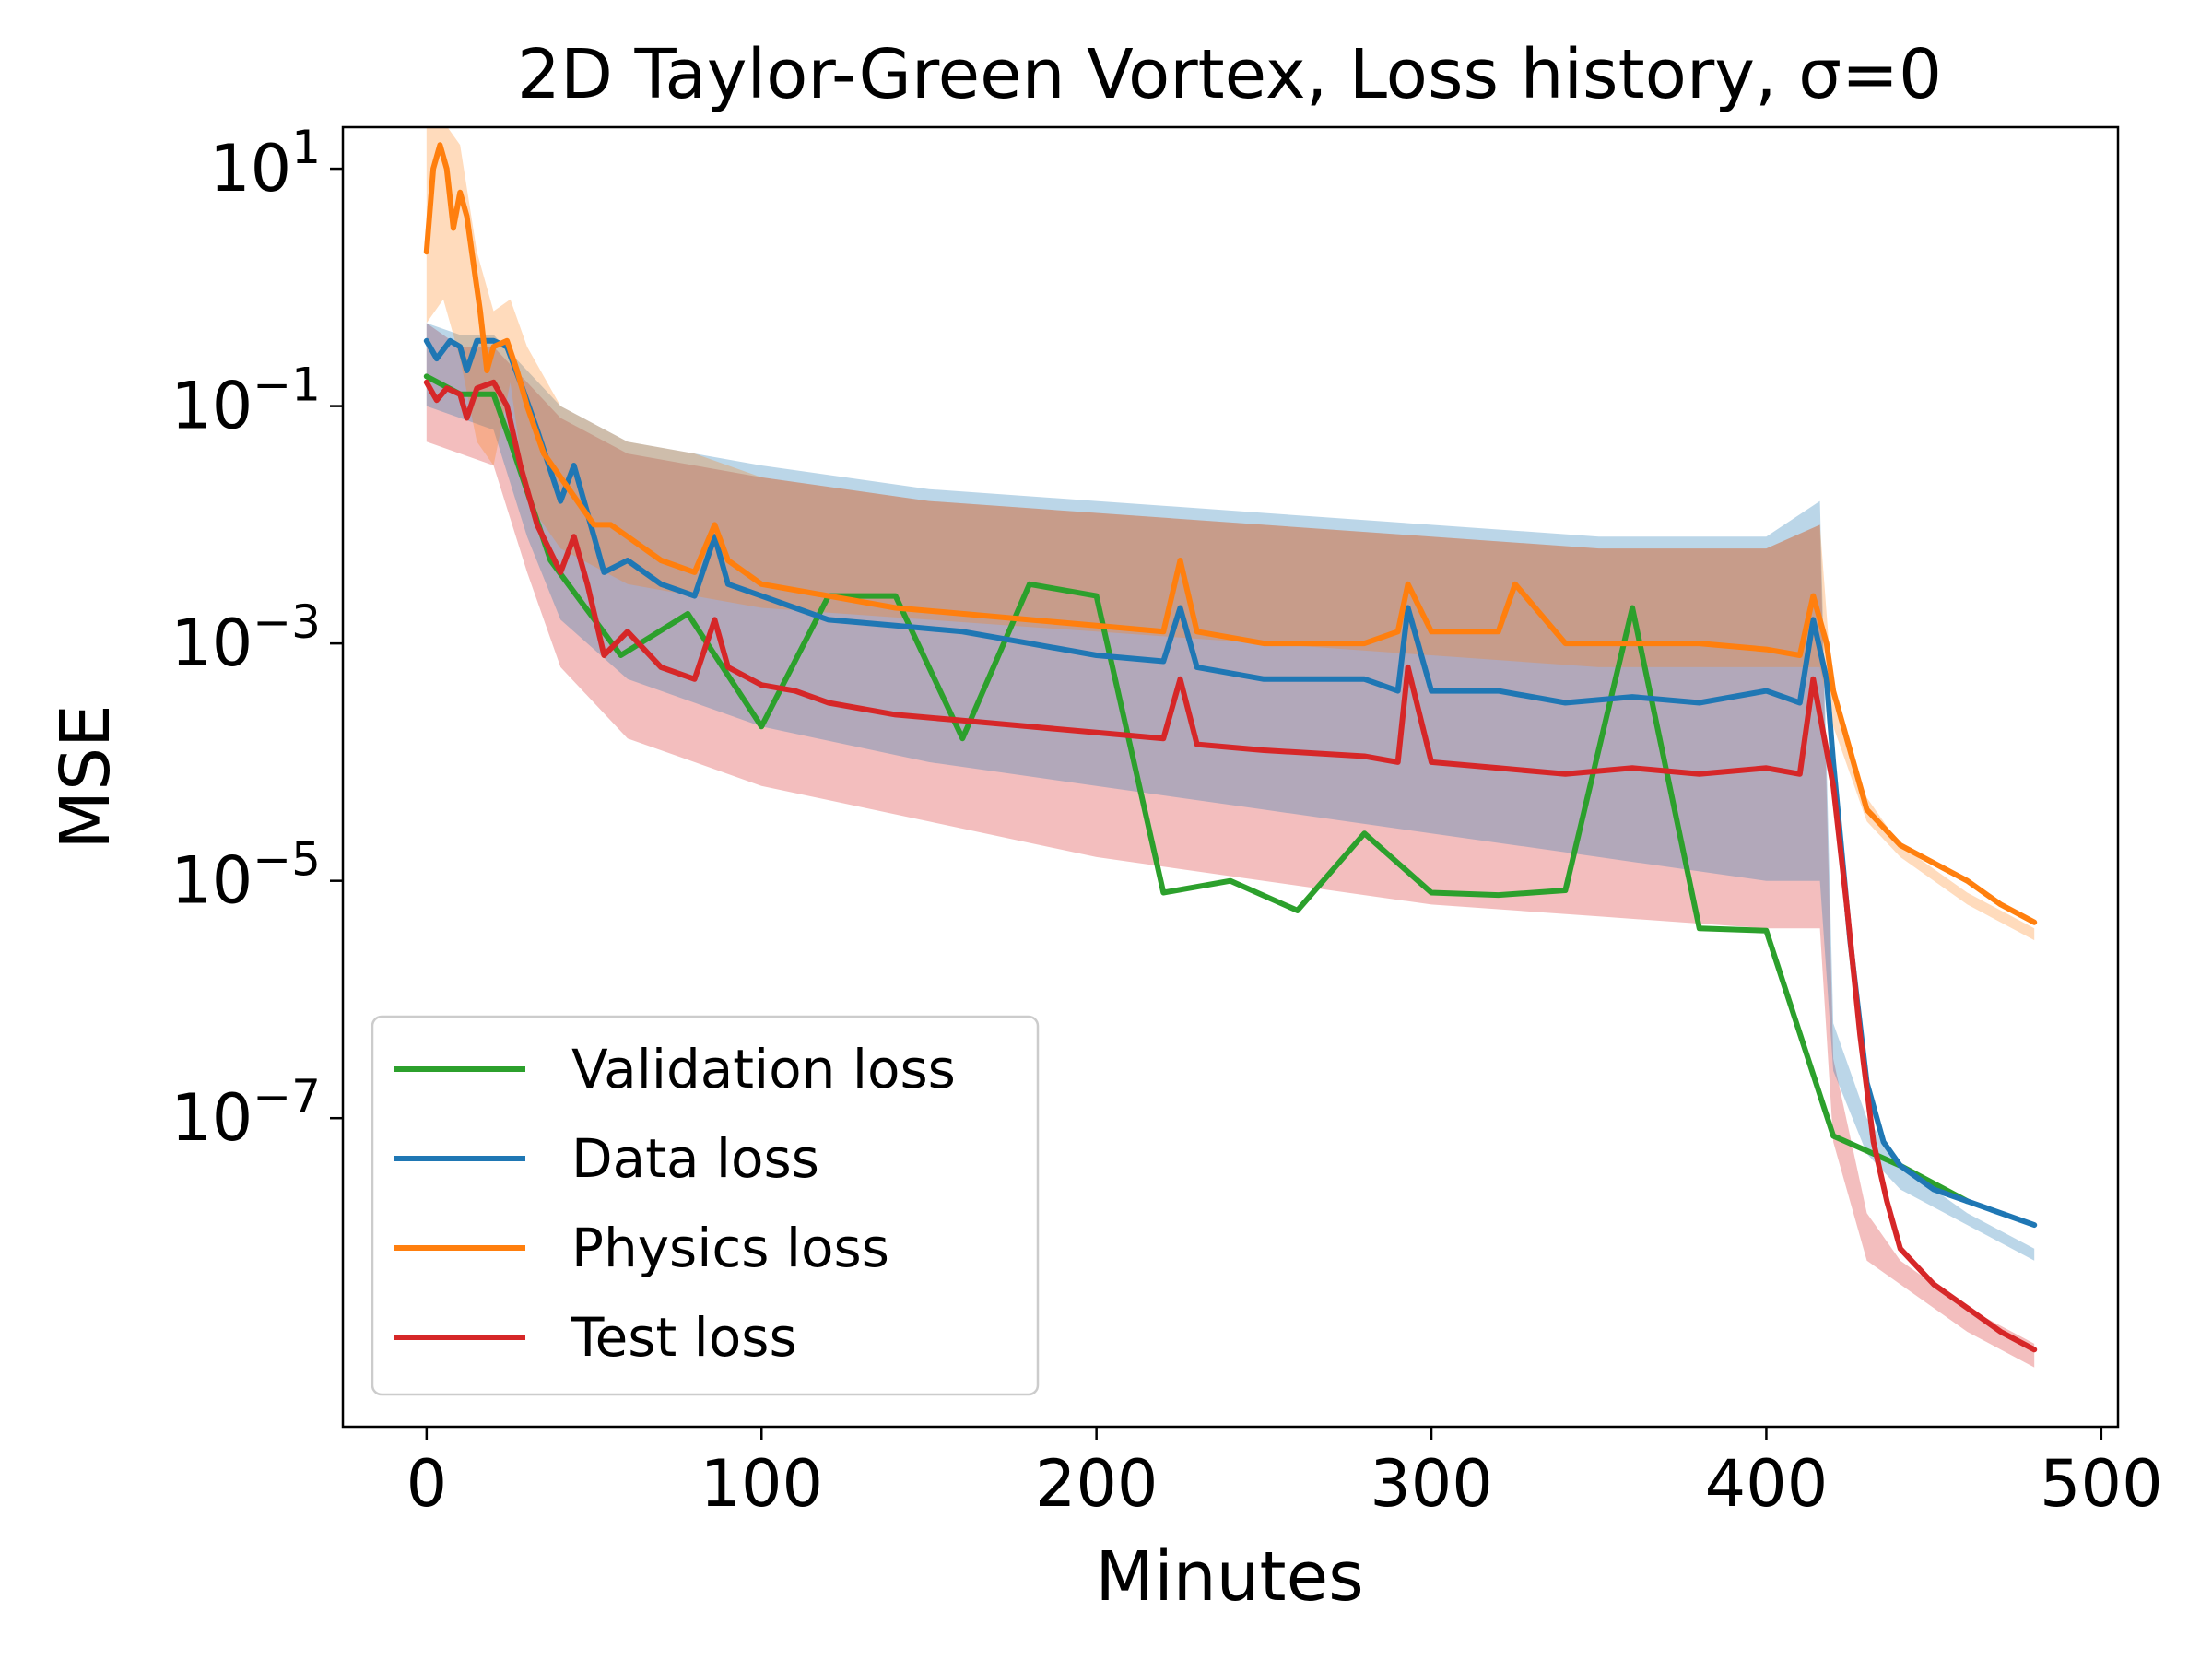 The width and height of the screenshot is (2212, 1659). Describe the element at coordinates (246, 1113) in the screenshot. I see `y-tick-label: 10⁻⁷` at that location.